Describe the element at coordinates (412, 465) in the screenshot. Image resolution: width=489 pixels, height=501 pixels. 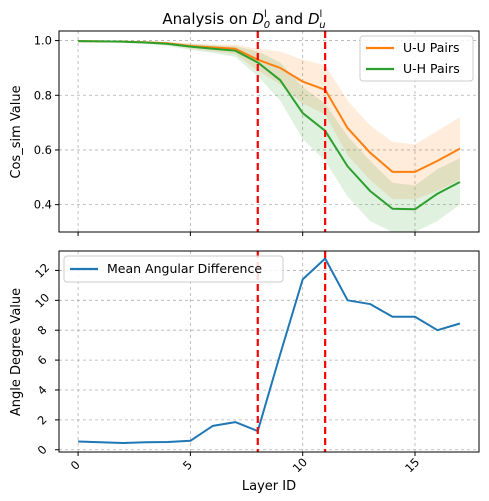
I see `x-tick-label: 15` at that location.